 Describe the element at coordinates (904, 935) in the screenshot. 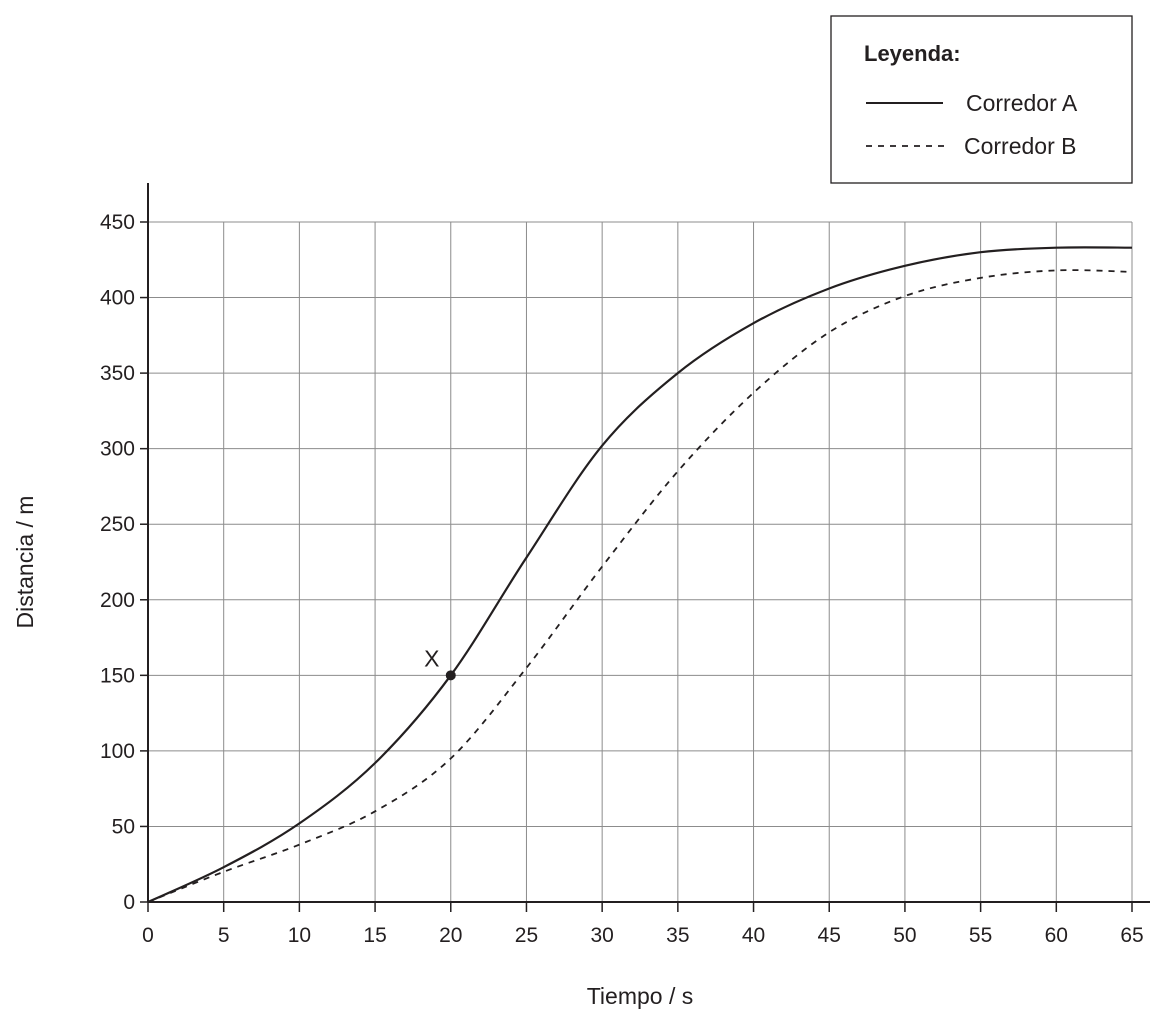

I see `x-tick-label-50: 50` at that location.